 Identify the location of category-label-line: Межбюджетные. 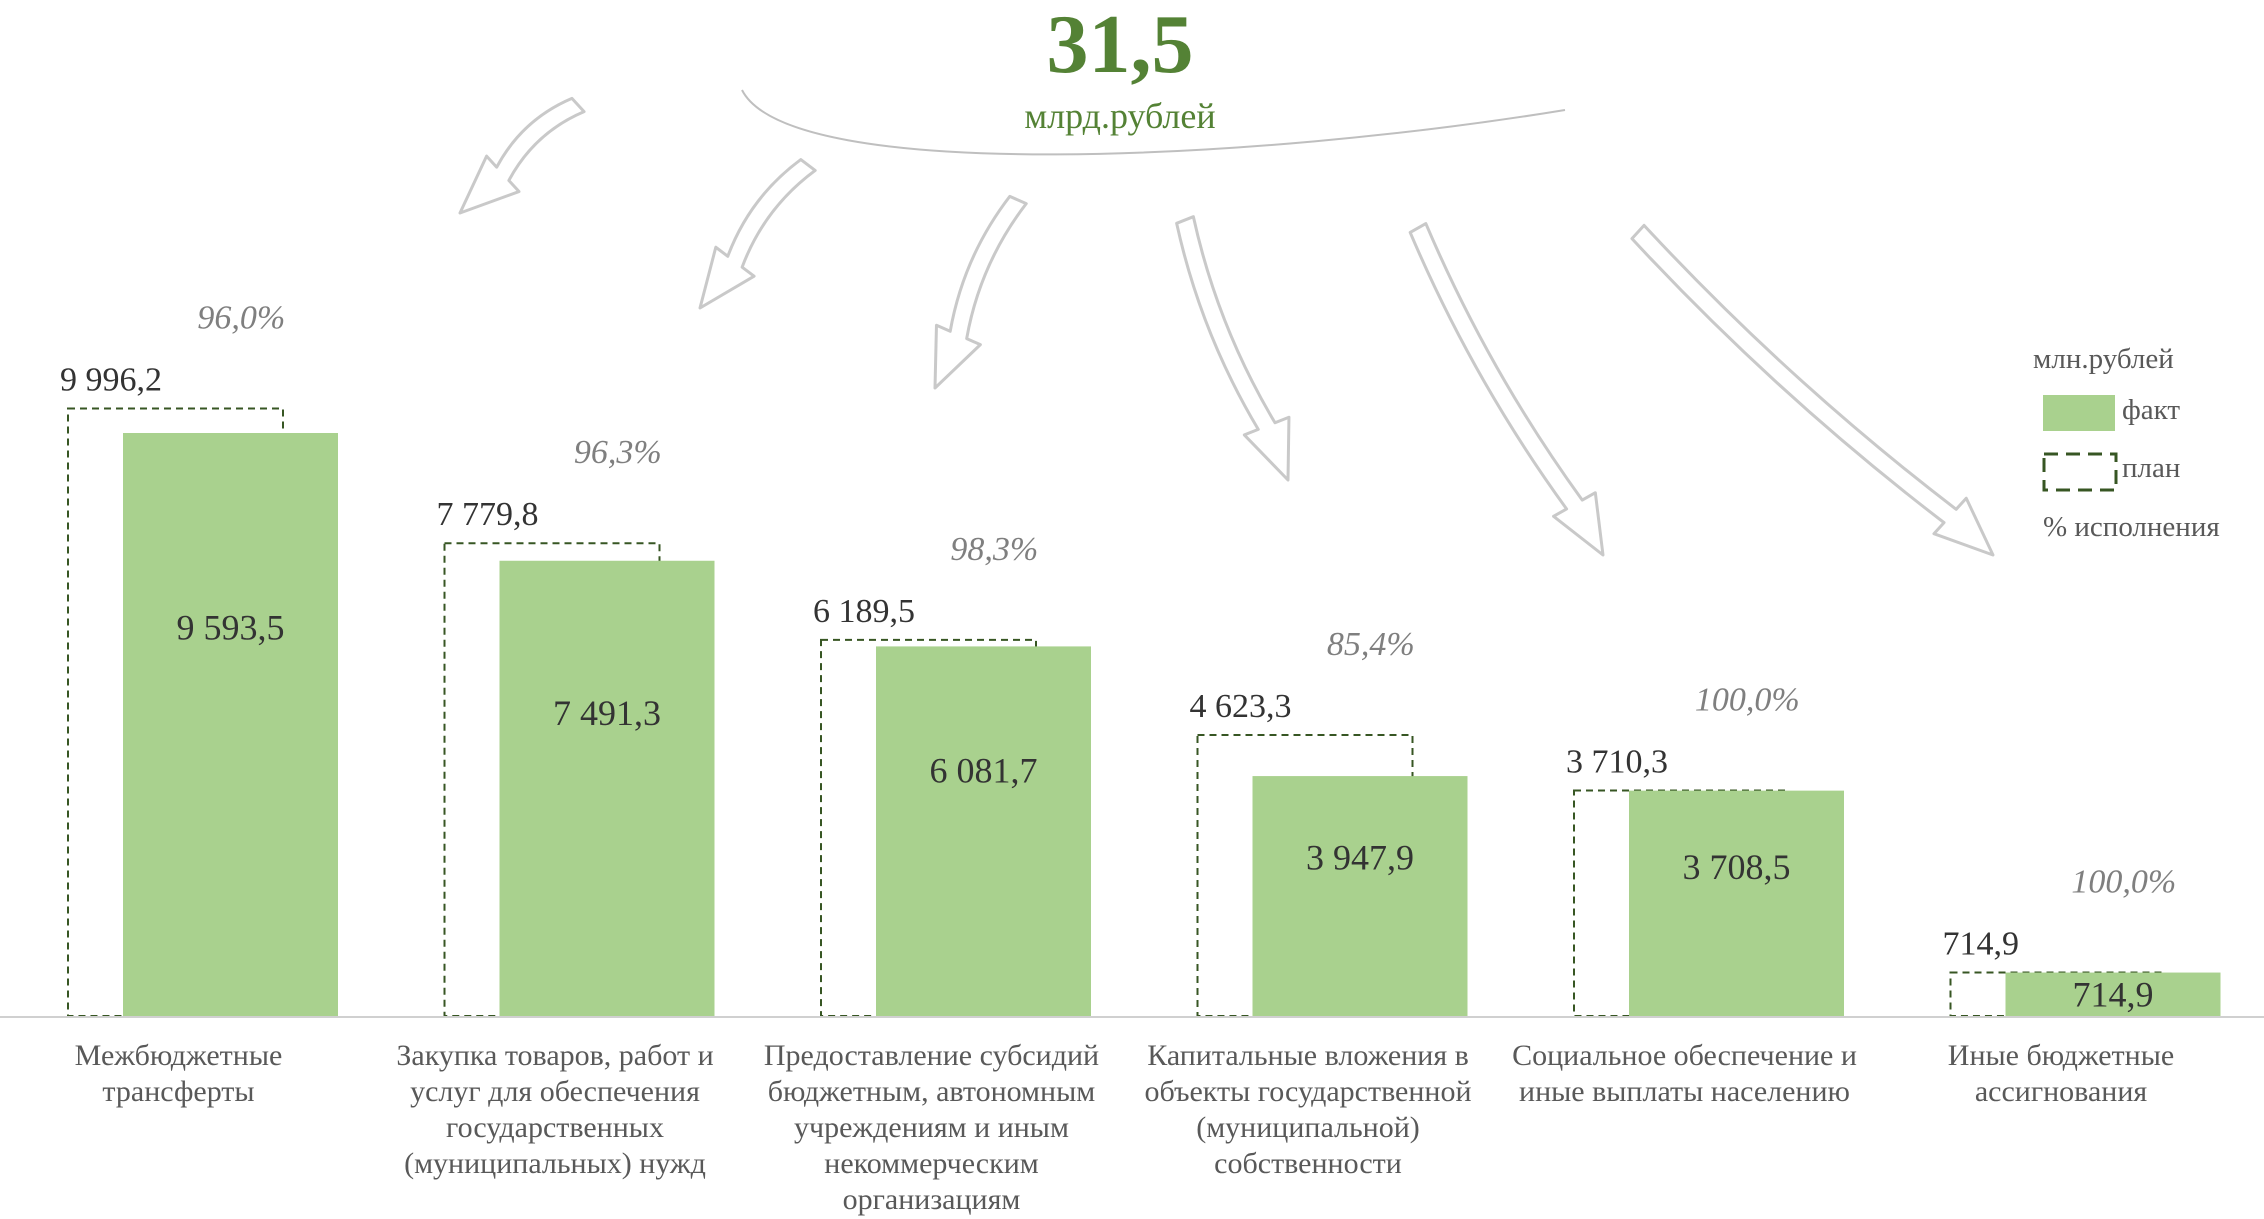
(179, 1055).